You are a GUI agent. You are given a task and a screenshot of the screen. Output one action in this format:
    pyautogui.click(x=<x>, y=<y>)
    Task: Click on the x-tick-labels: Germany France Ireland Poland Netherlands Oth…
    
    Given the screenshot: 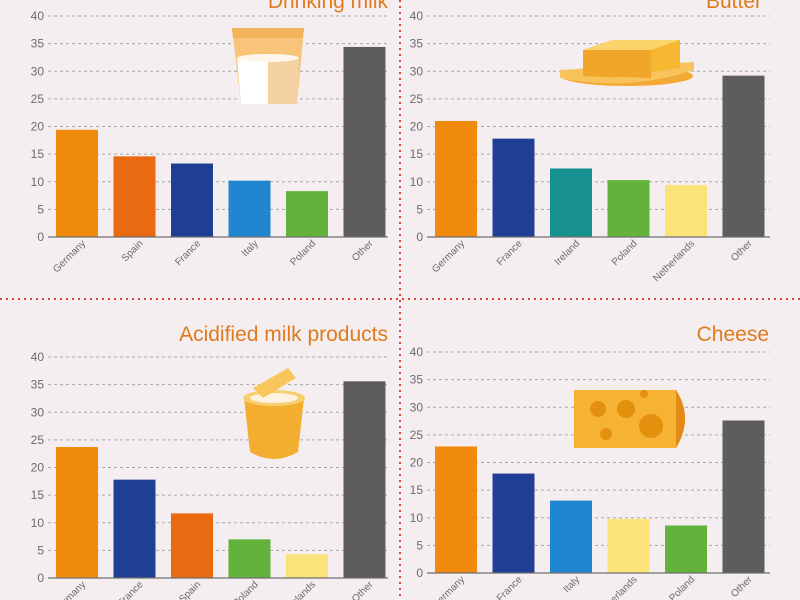 What is the action you would take?
    pyautogui.click(x=592, y=261)
    